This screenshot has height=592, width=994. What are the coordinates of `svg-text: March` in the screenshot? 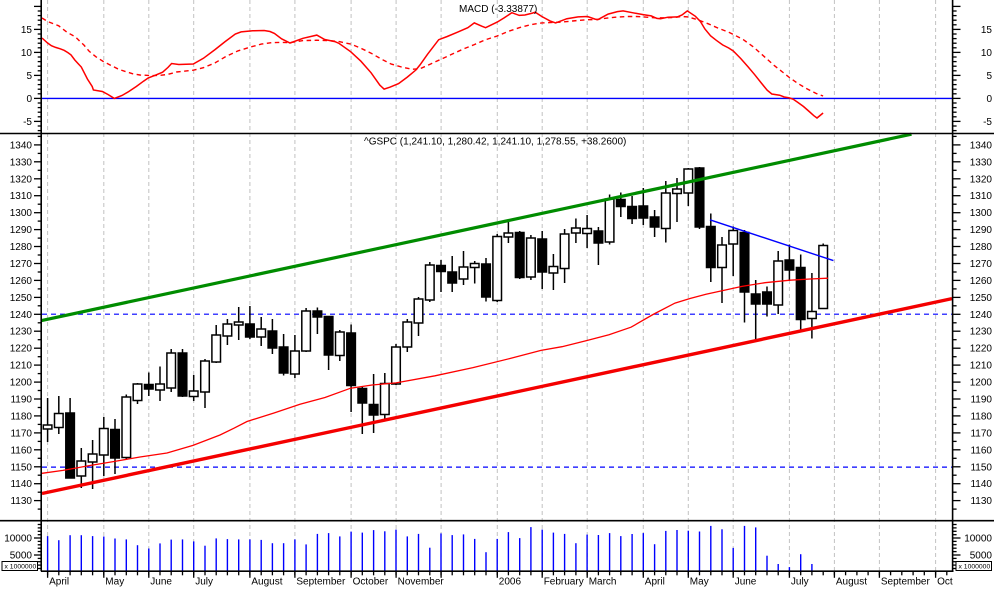 It's located at (603, 581).